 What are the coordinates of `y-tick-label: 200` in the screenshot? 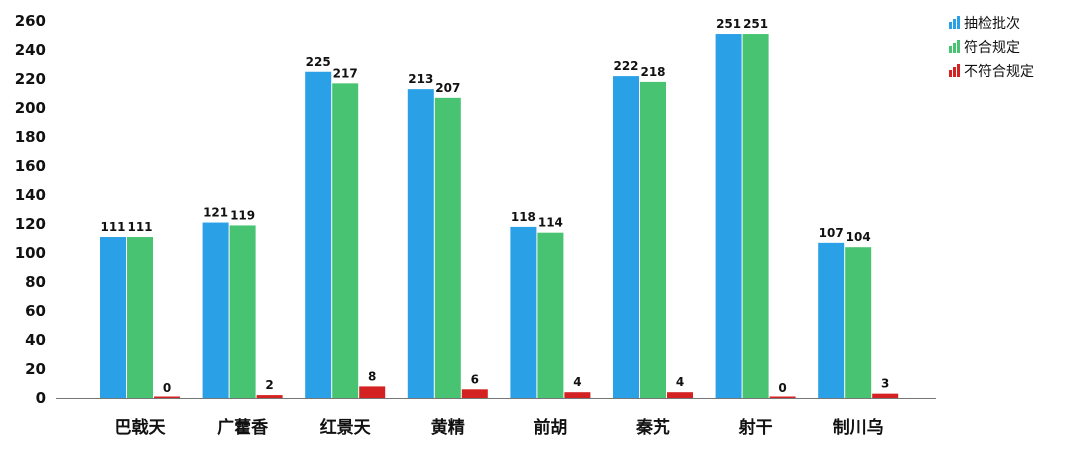 It's located at (30, 108).